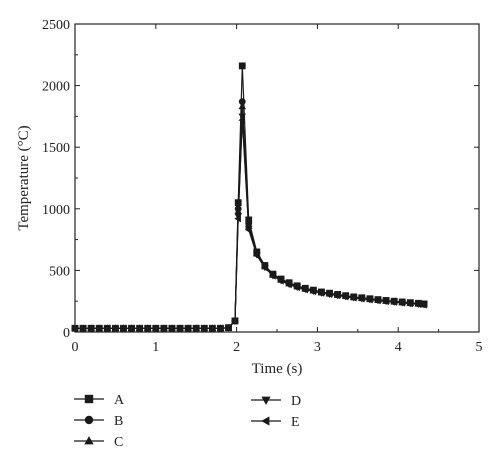 The height and width of the screenshot is (464, 500). I want to click on x-axis-title: Time (s), so click(277, 369).